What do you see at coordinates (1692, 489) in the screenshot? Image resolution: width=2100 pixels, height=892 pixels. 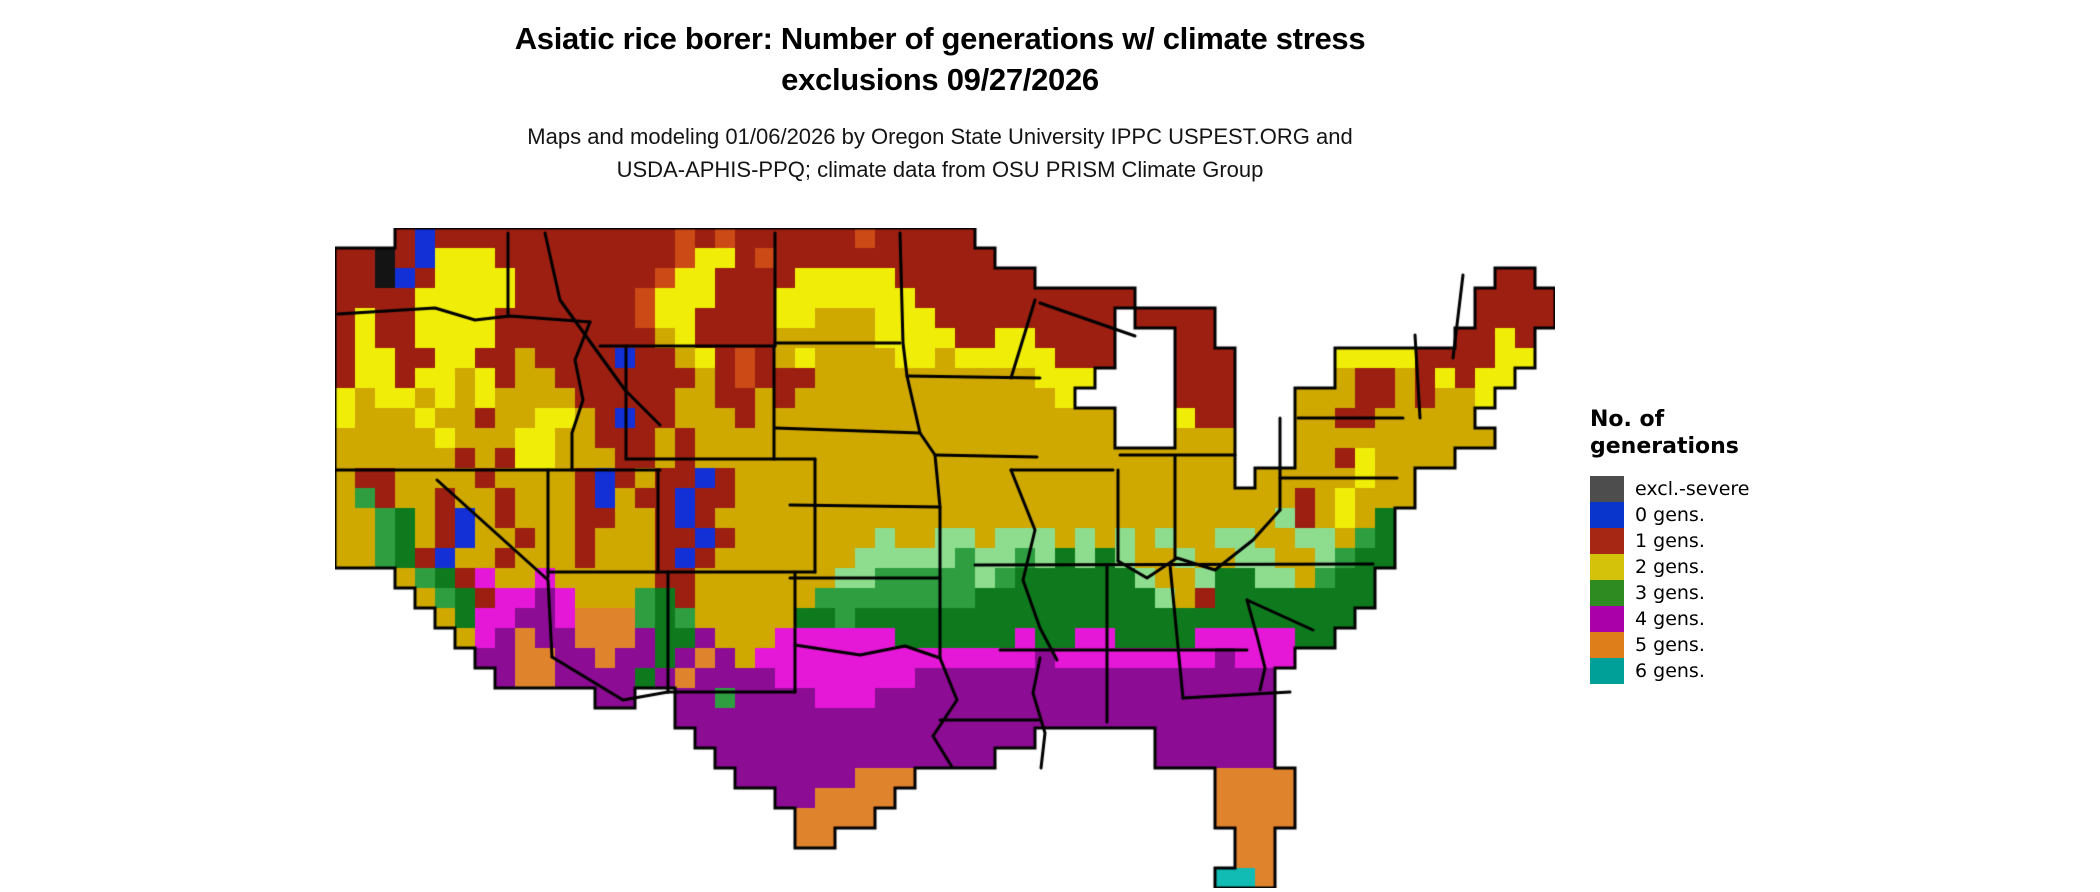 I see `legend-item-label: excl.-severe` at bounding box center [1692, 489].